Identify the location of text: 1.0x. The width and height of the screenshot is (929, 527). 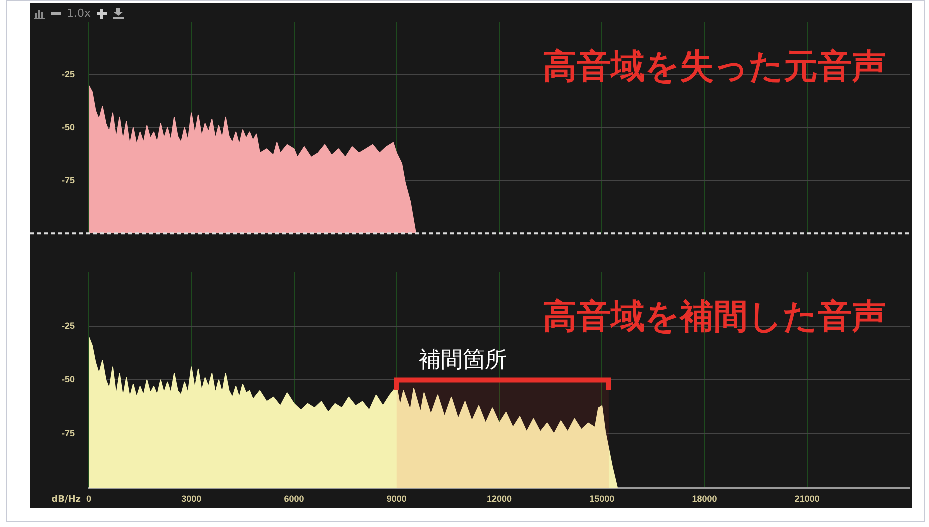
(79, 13).